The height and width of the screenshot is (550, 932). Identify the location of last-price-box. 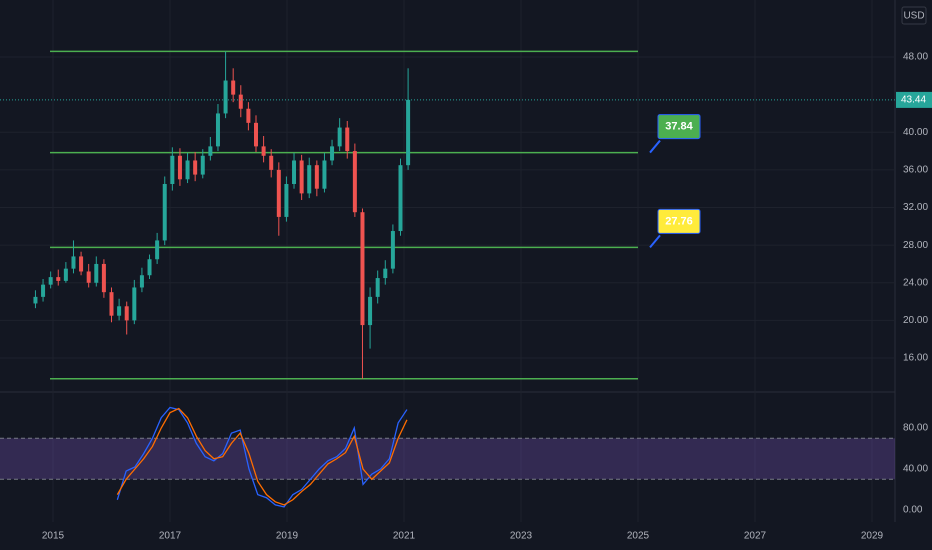
(914, 99).